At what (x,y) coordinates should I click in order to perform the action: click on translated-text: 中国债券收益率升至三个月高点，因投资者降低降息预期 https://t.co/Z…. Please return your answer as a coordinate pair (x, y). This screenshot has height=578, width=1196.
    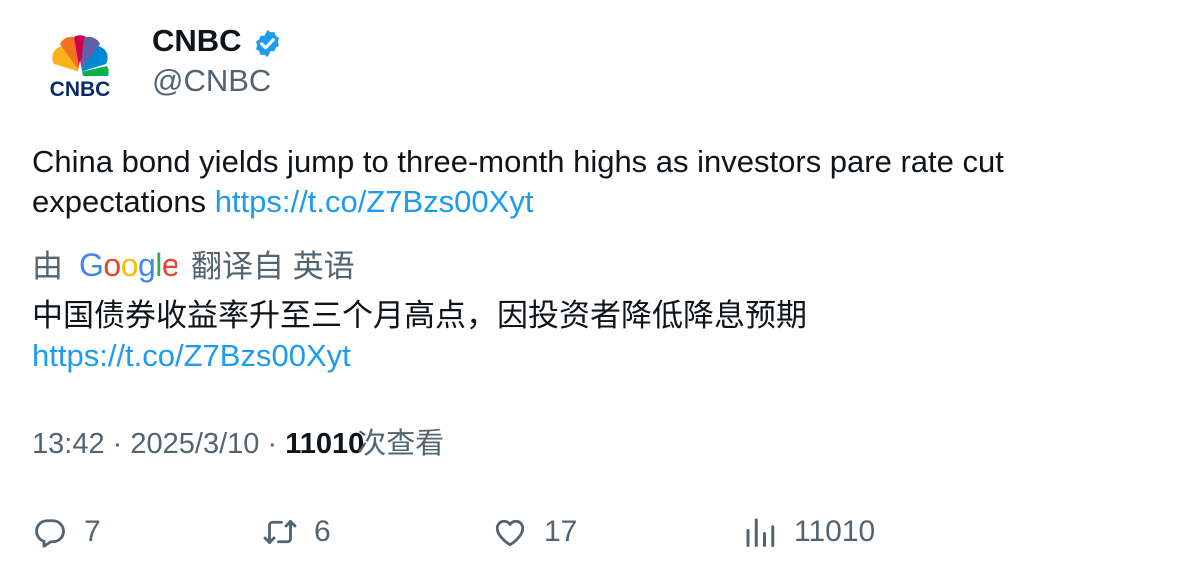
    Looking at the image, I should click on (592, 336).